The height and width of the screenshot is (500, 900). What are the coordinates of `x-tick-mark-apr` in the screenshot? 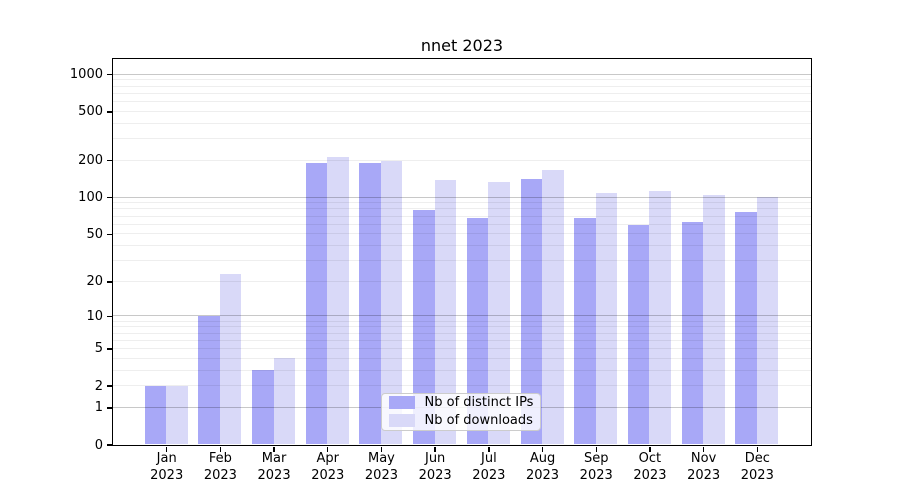 It's located at (328, 449).